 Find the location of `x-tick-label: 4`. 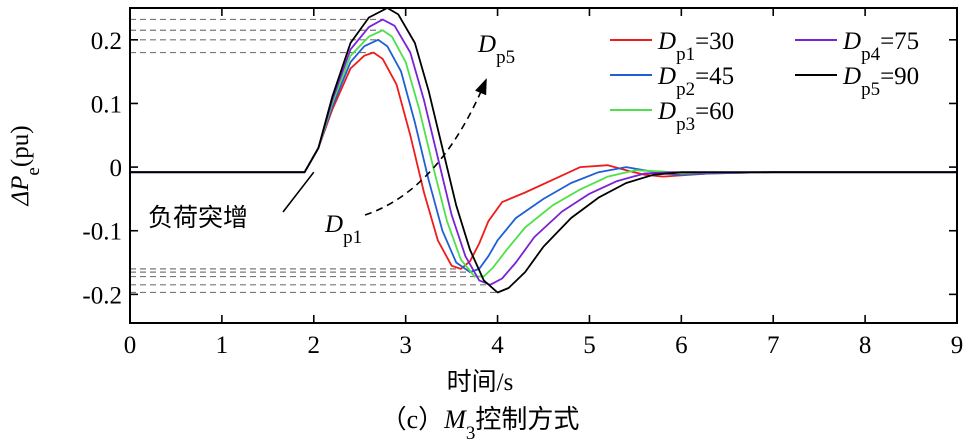

x-tick-label: 4 is located at coordinates (497, 345).